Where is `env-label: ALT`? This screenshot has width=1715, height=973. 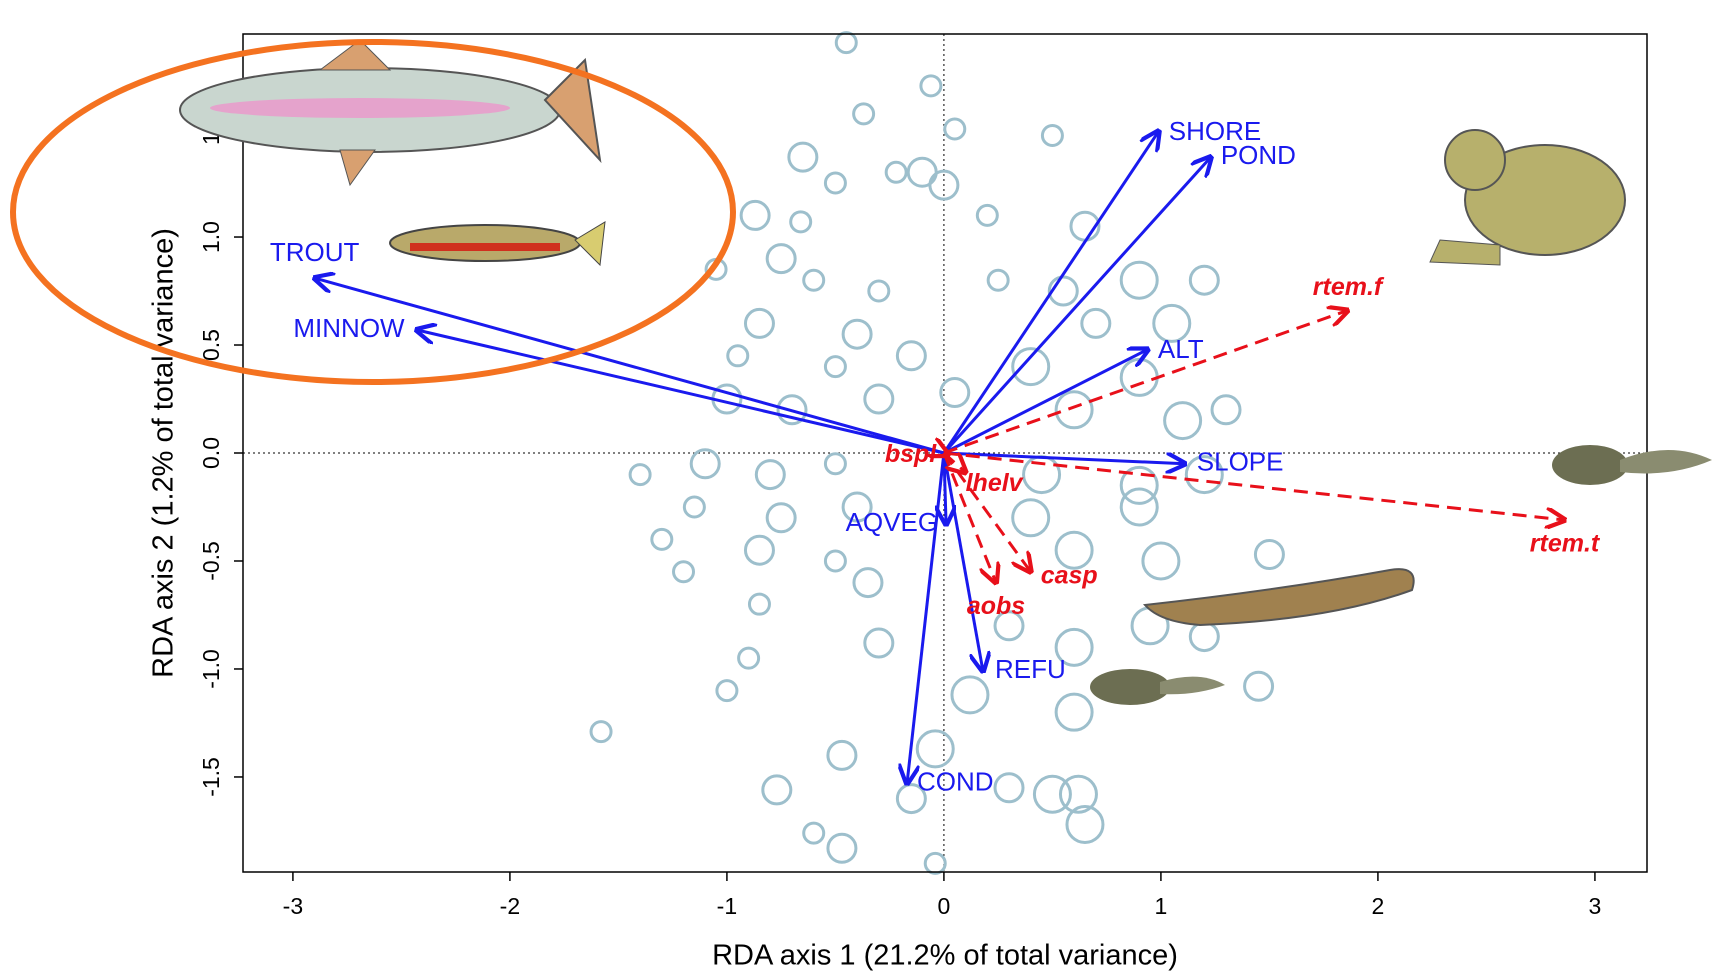 env-label: ALT is located at coordinates (1181, 349).